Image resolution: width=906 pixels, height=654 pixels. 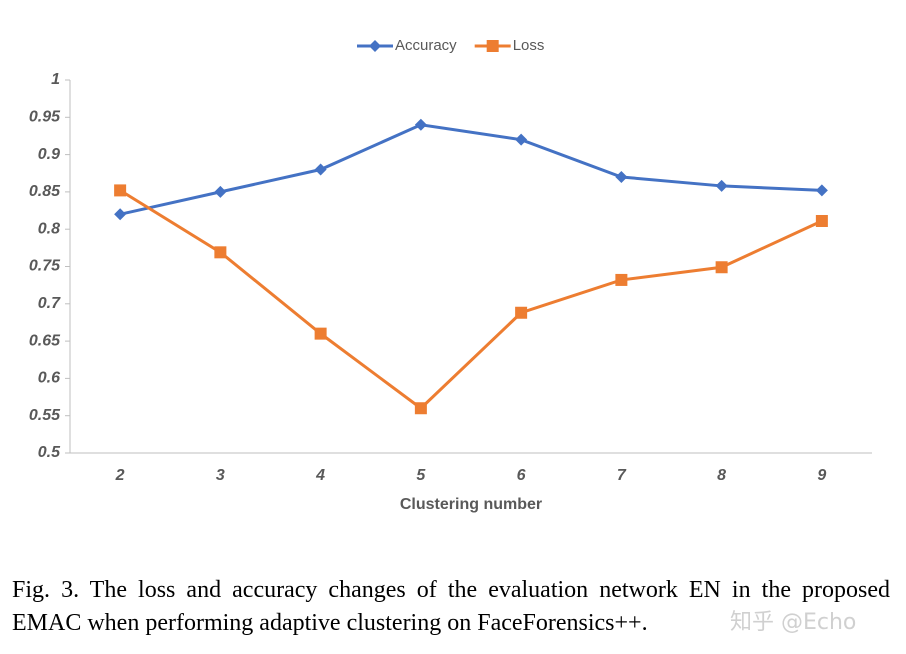 What do you see at coordinates (45, 191) in the screenshot?
I see `y-tick-label: 0.85` at bounding box center [45, 191].